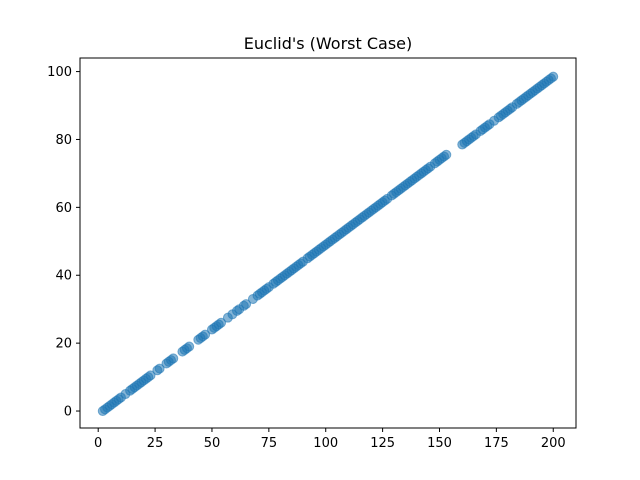  I want to click on x-tick-label: 200, so click(553, 443).